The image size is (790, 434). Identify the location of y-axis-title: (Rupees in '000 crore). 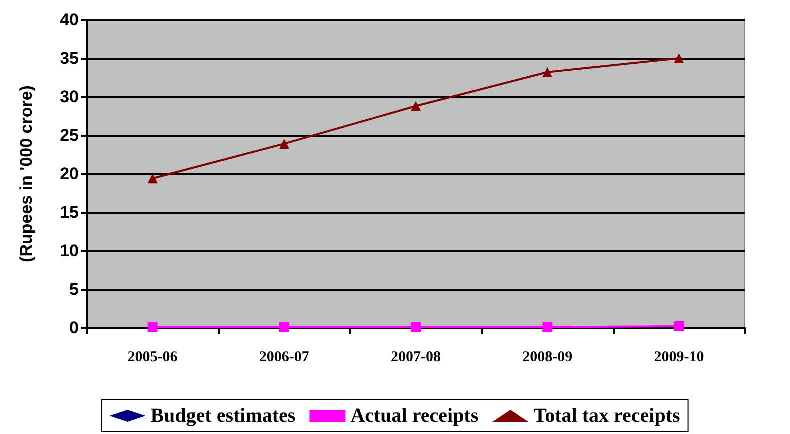
(26, 174).